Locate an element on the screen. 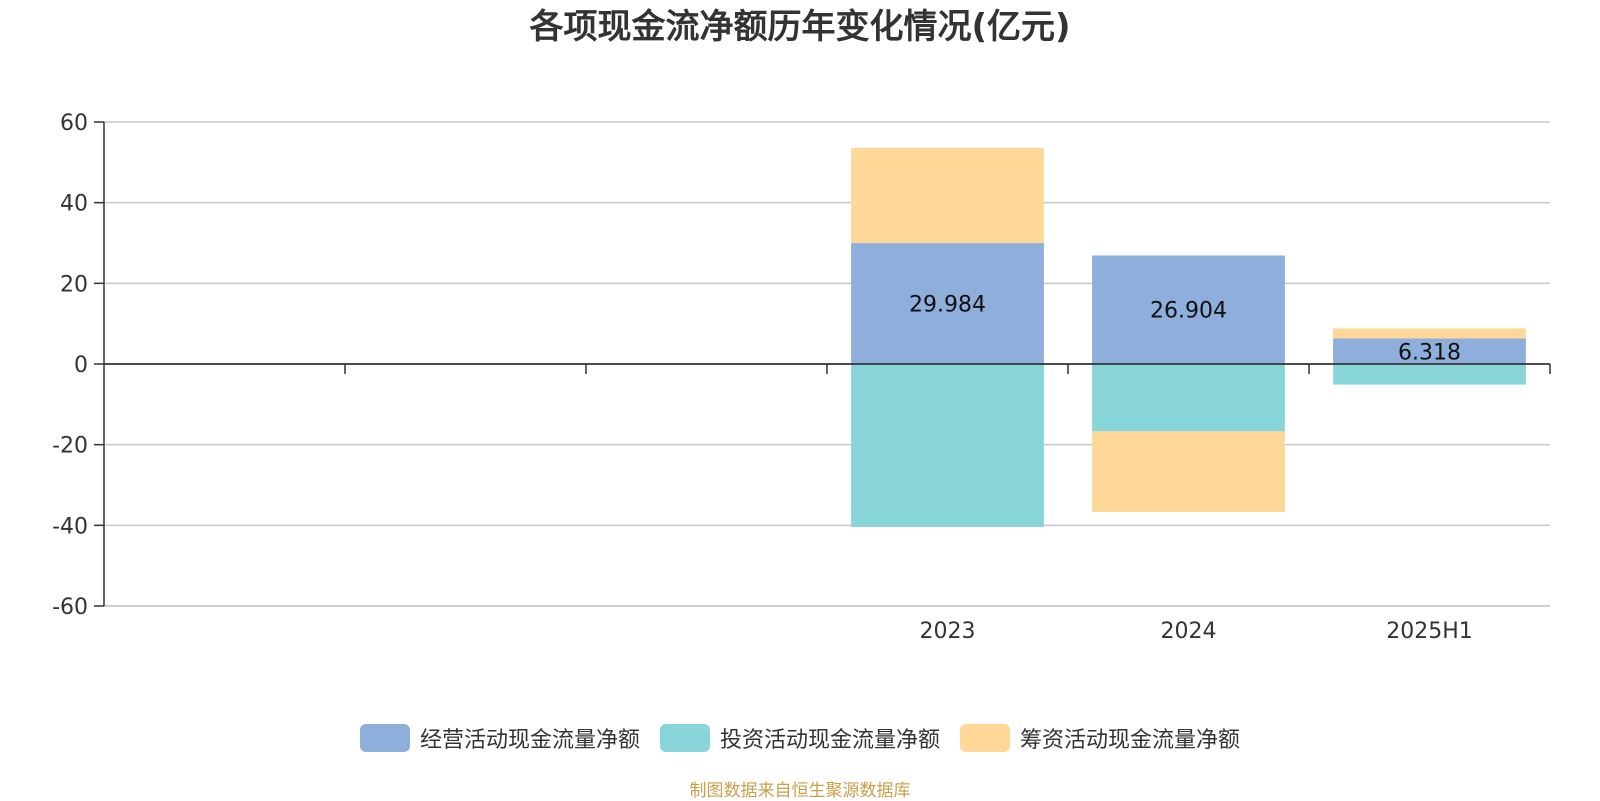 The width and height of the screenshot is (1600, 801). y-tick-label: -40 is located at coordinates (70, 526).